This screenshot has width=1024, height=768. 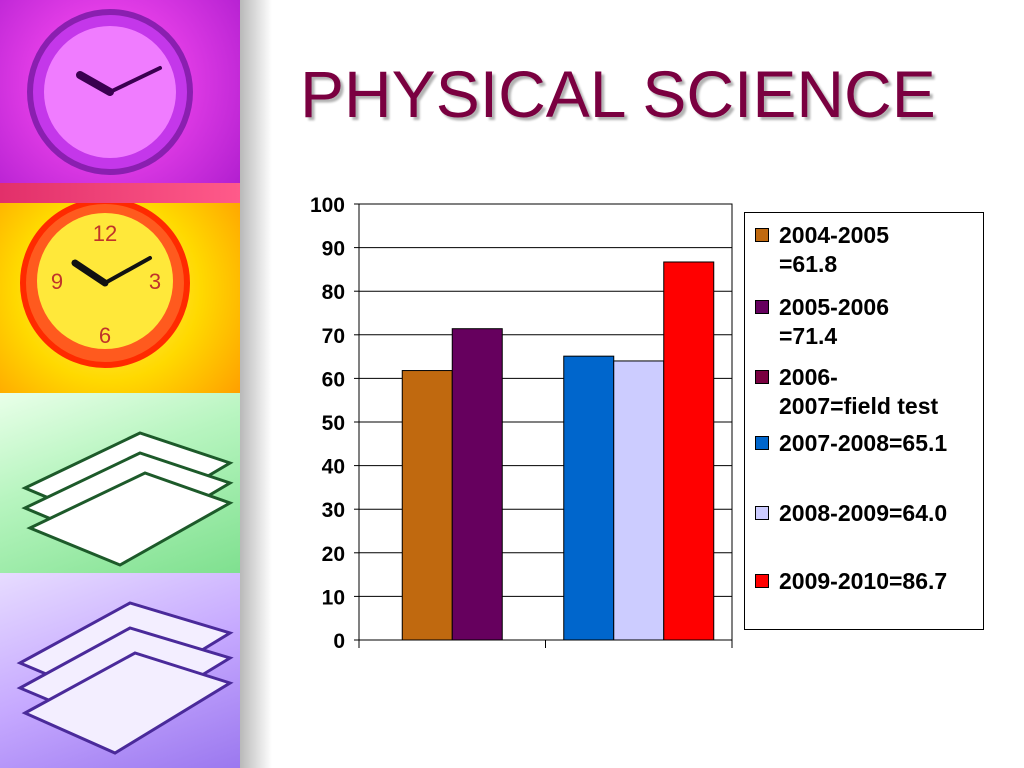 I want to click on page-title: PHYSICAL SCIENCE, so click(x=618, y=94).